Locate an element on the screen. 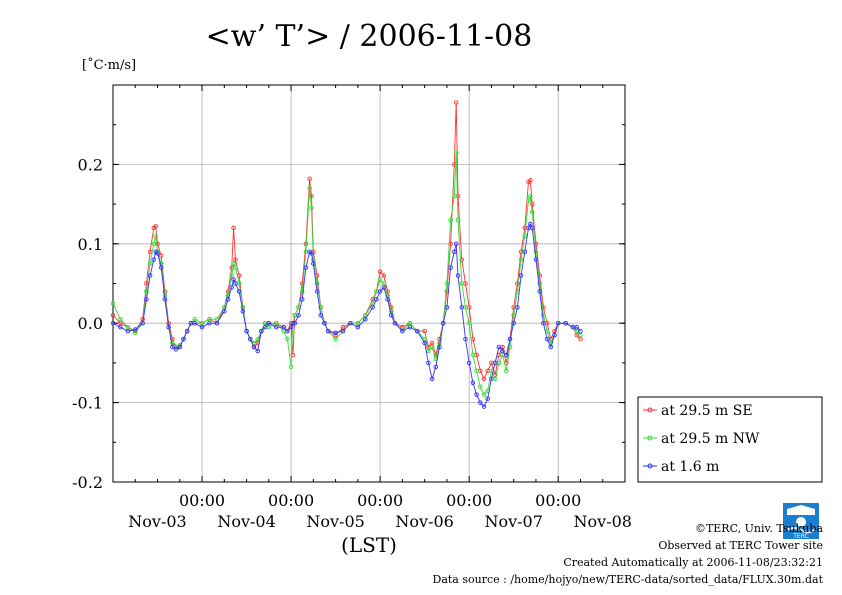  logo-roof-shape is located at coordinates (801, 510).